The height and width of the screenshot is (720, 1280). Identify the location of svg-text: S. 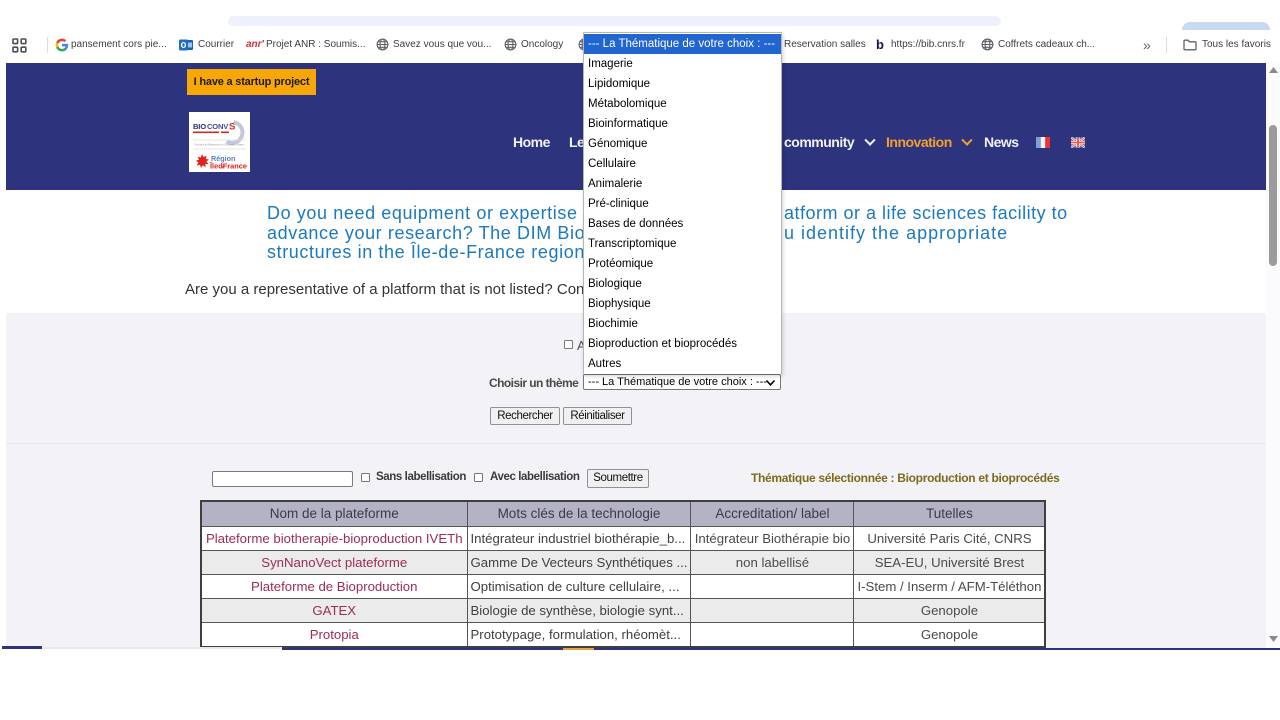
(232, 127).